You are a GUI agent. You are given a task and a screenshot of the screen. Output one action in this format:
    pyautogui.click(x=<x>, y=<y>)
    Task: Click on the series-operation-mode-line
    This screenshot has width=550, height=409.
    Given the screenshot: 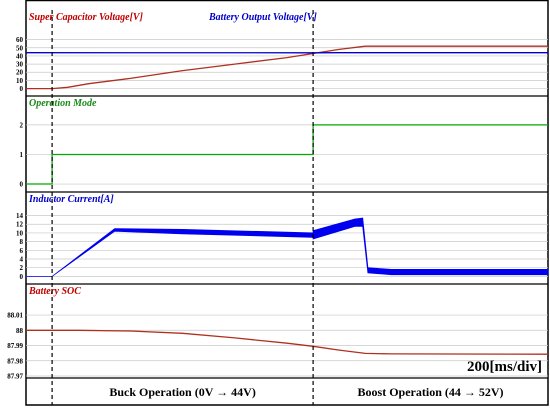 What is the action you would take?
    pyautogui.click(x=287, y=154)
    